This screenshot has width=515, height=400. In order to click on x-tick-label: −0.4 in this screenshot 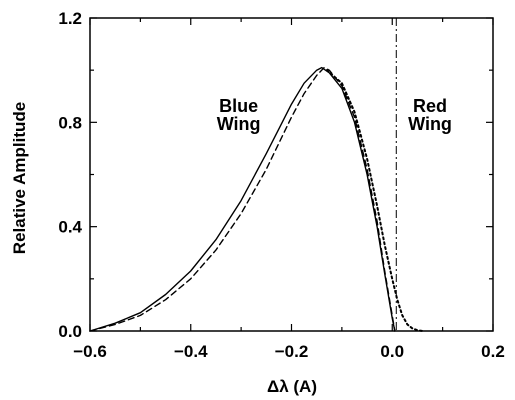, I will do `click(191, 351)`.